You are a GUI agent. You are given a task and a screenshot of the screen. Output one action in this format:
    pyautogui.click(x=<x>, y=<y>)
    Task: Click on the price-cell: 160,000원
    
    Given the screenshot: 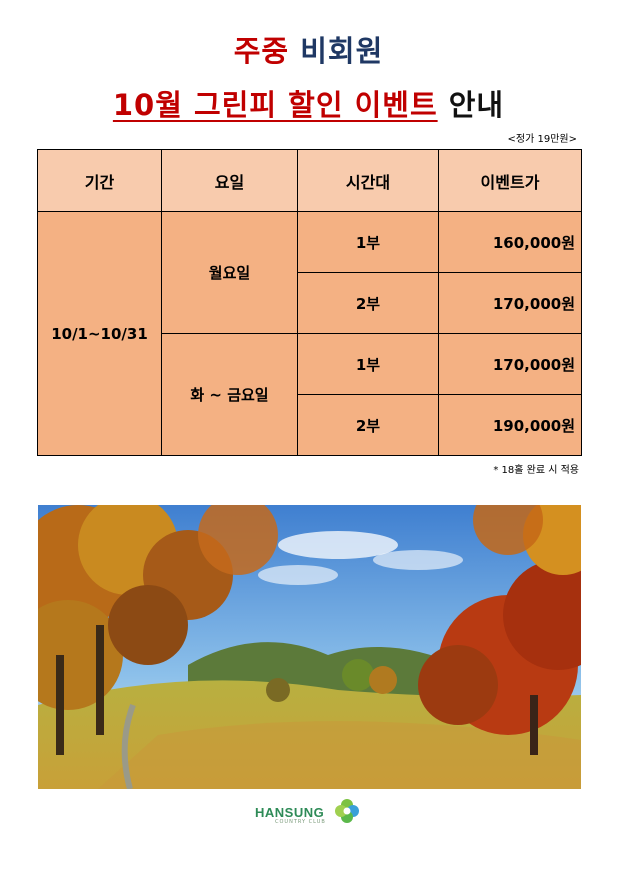 What is the action you would take?
    pyautogui.click(x=510, y=242)
    